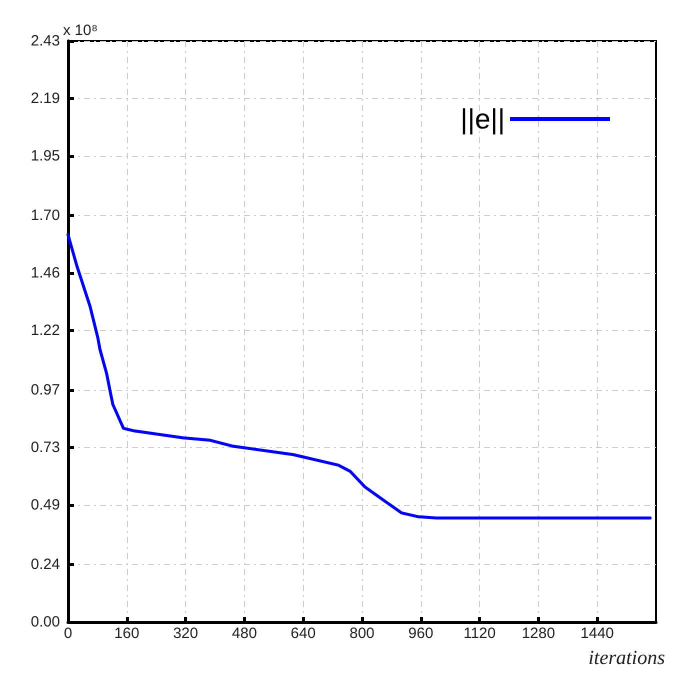 The height and width of the screenshot is (678, 675). Describe the element at coordinates (45, 41) in the screenshot. I see `y-tick-label: 2.43` at that location.